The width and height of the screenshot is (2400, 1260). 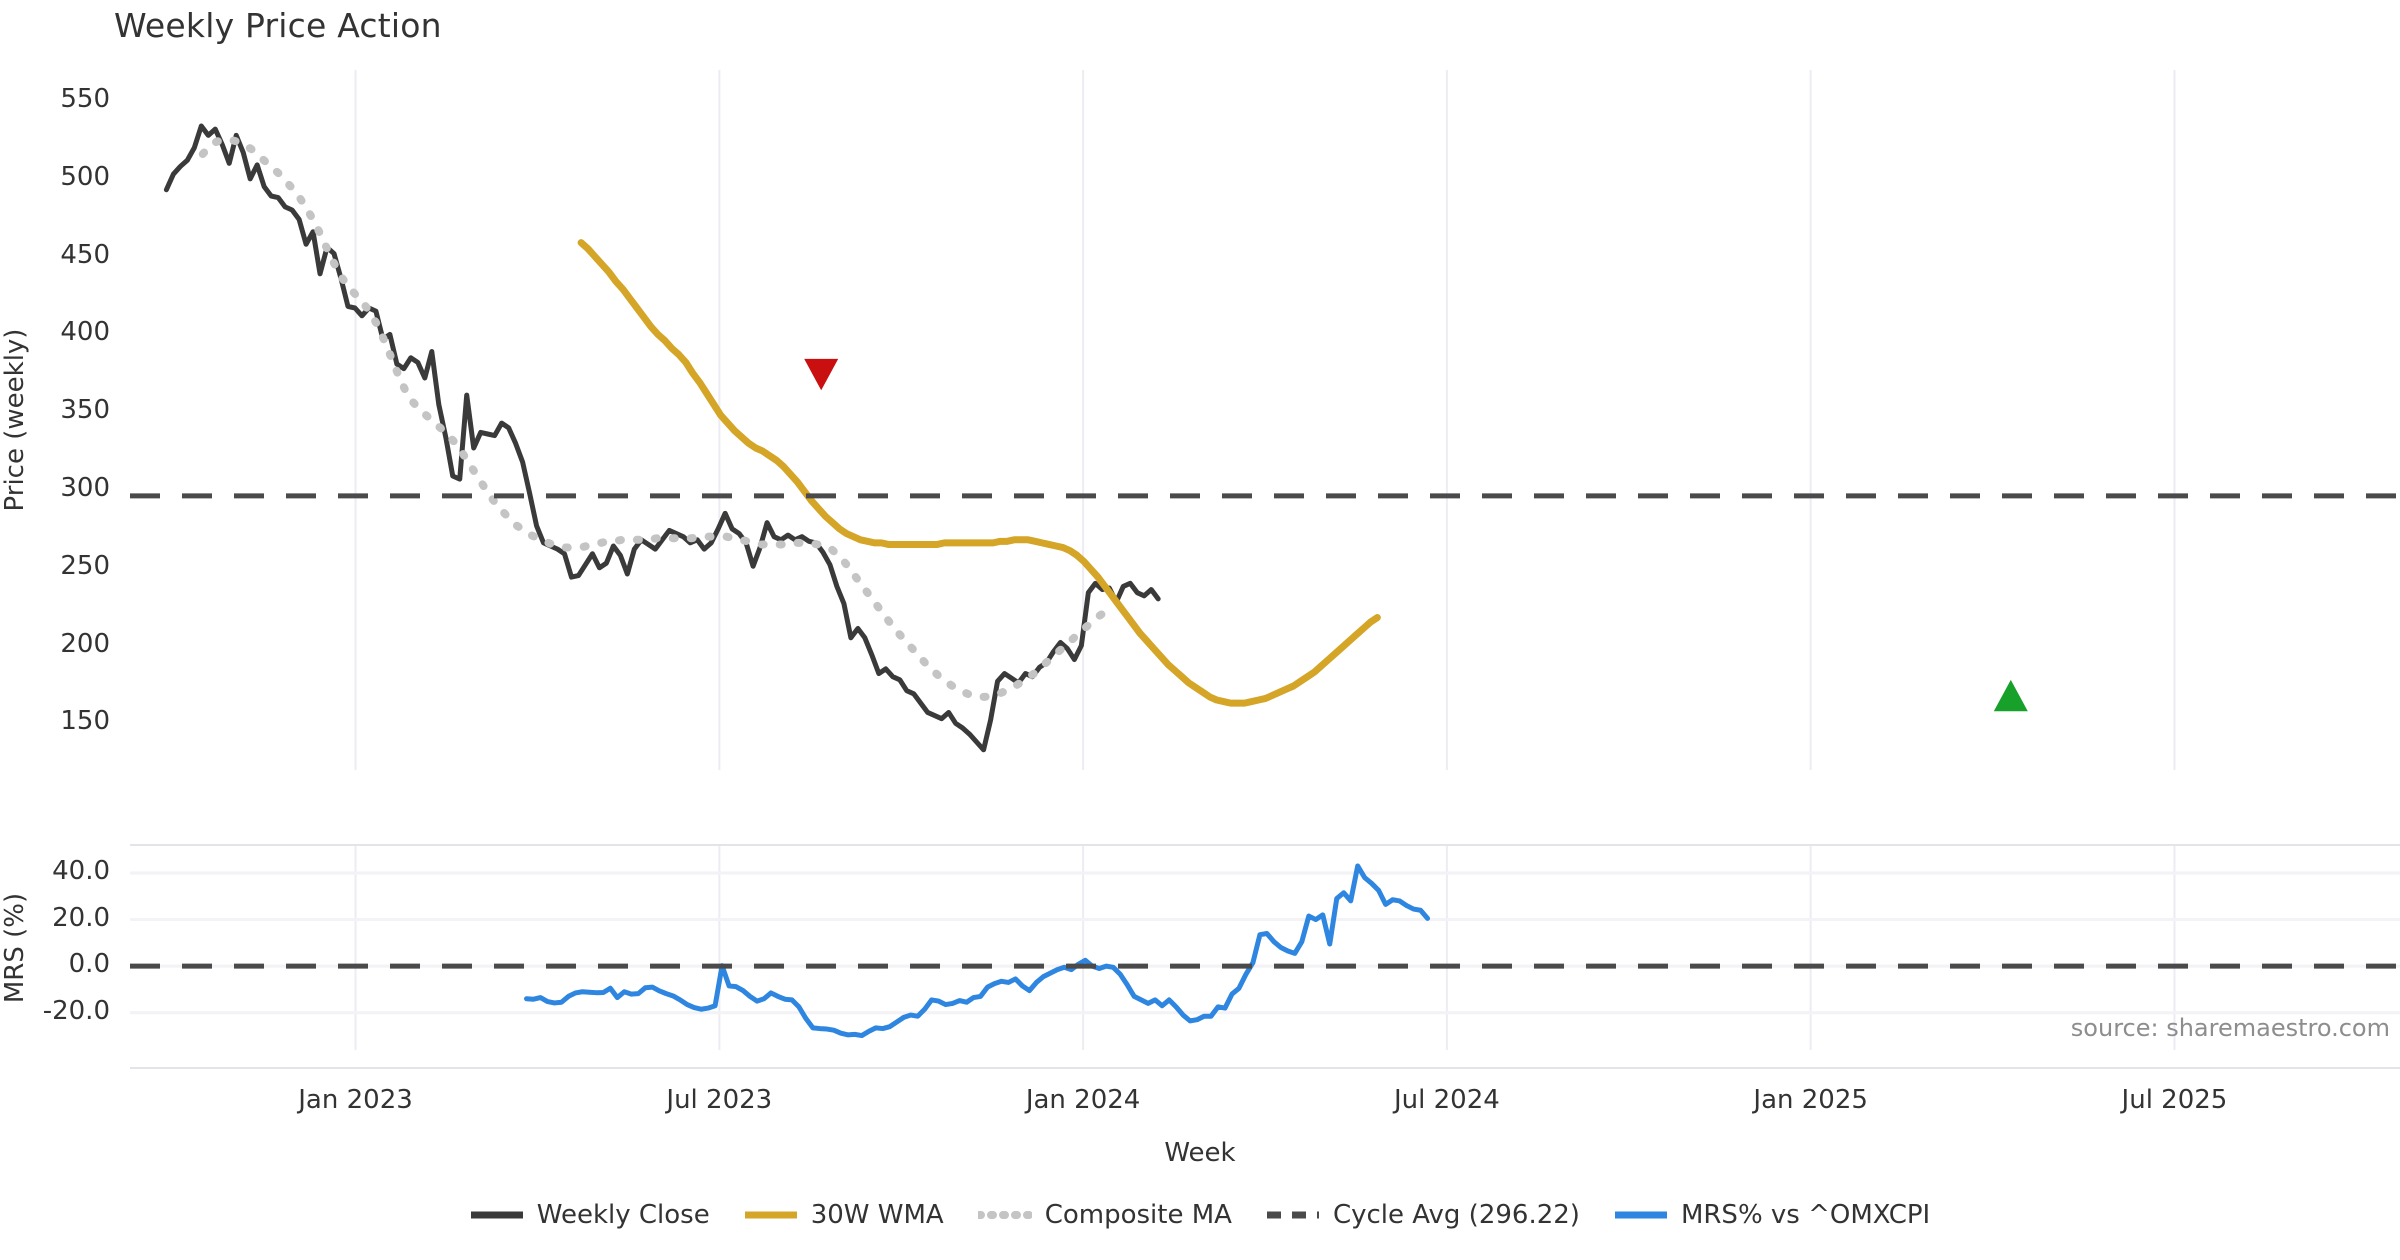 What do you see at coordinates (2174, 1100) in the screenshot?
I see `x-tick: Jul 2025` at bounding box center [2174, 1100].